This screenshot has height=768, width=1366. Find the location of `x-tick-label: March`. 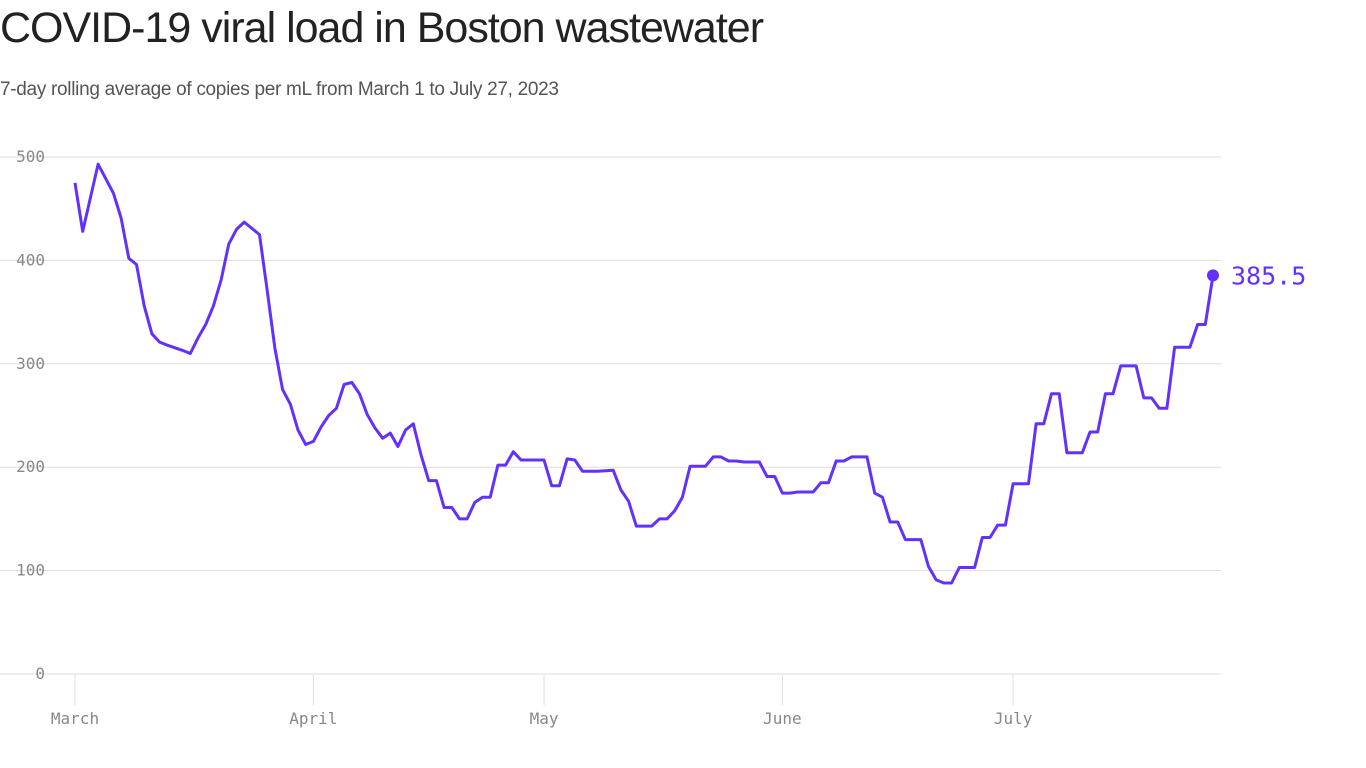

x-tick-label: March is located at coordinates (75, 718).